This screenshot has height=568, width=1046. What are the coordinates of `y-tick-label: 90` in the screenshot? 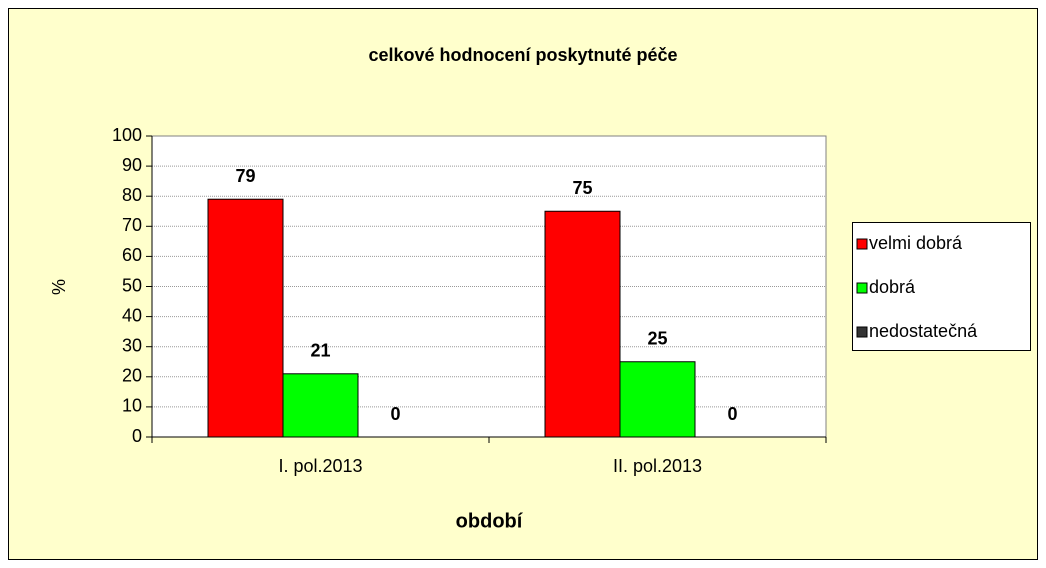 It's located at (132, 165).